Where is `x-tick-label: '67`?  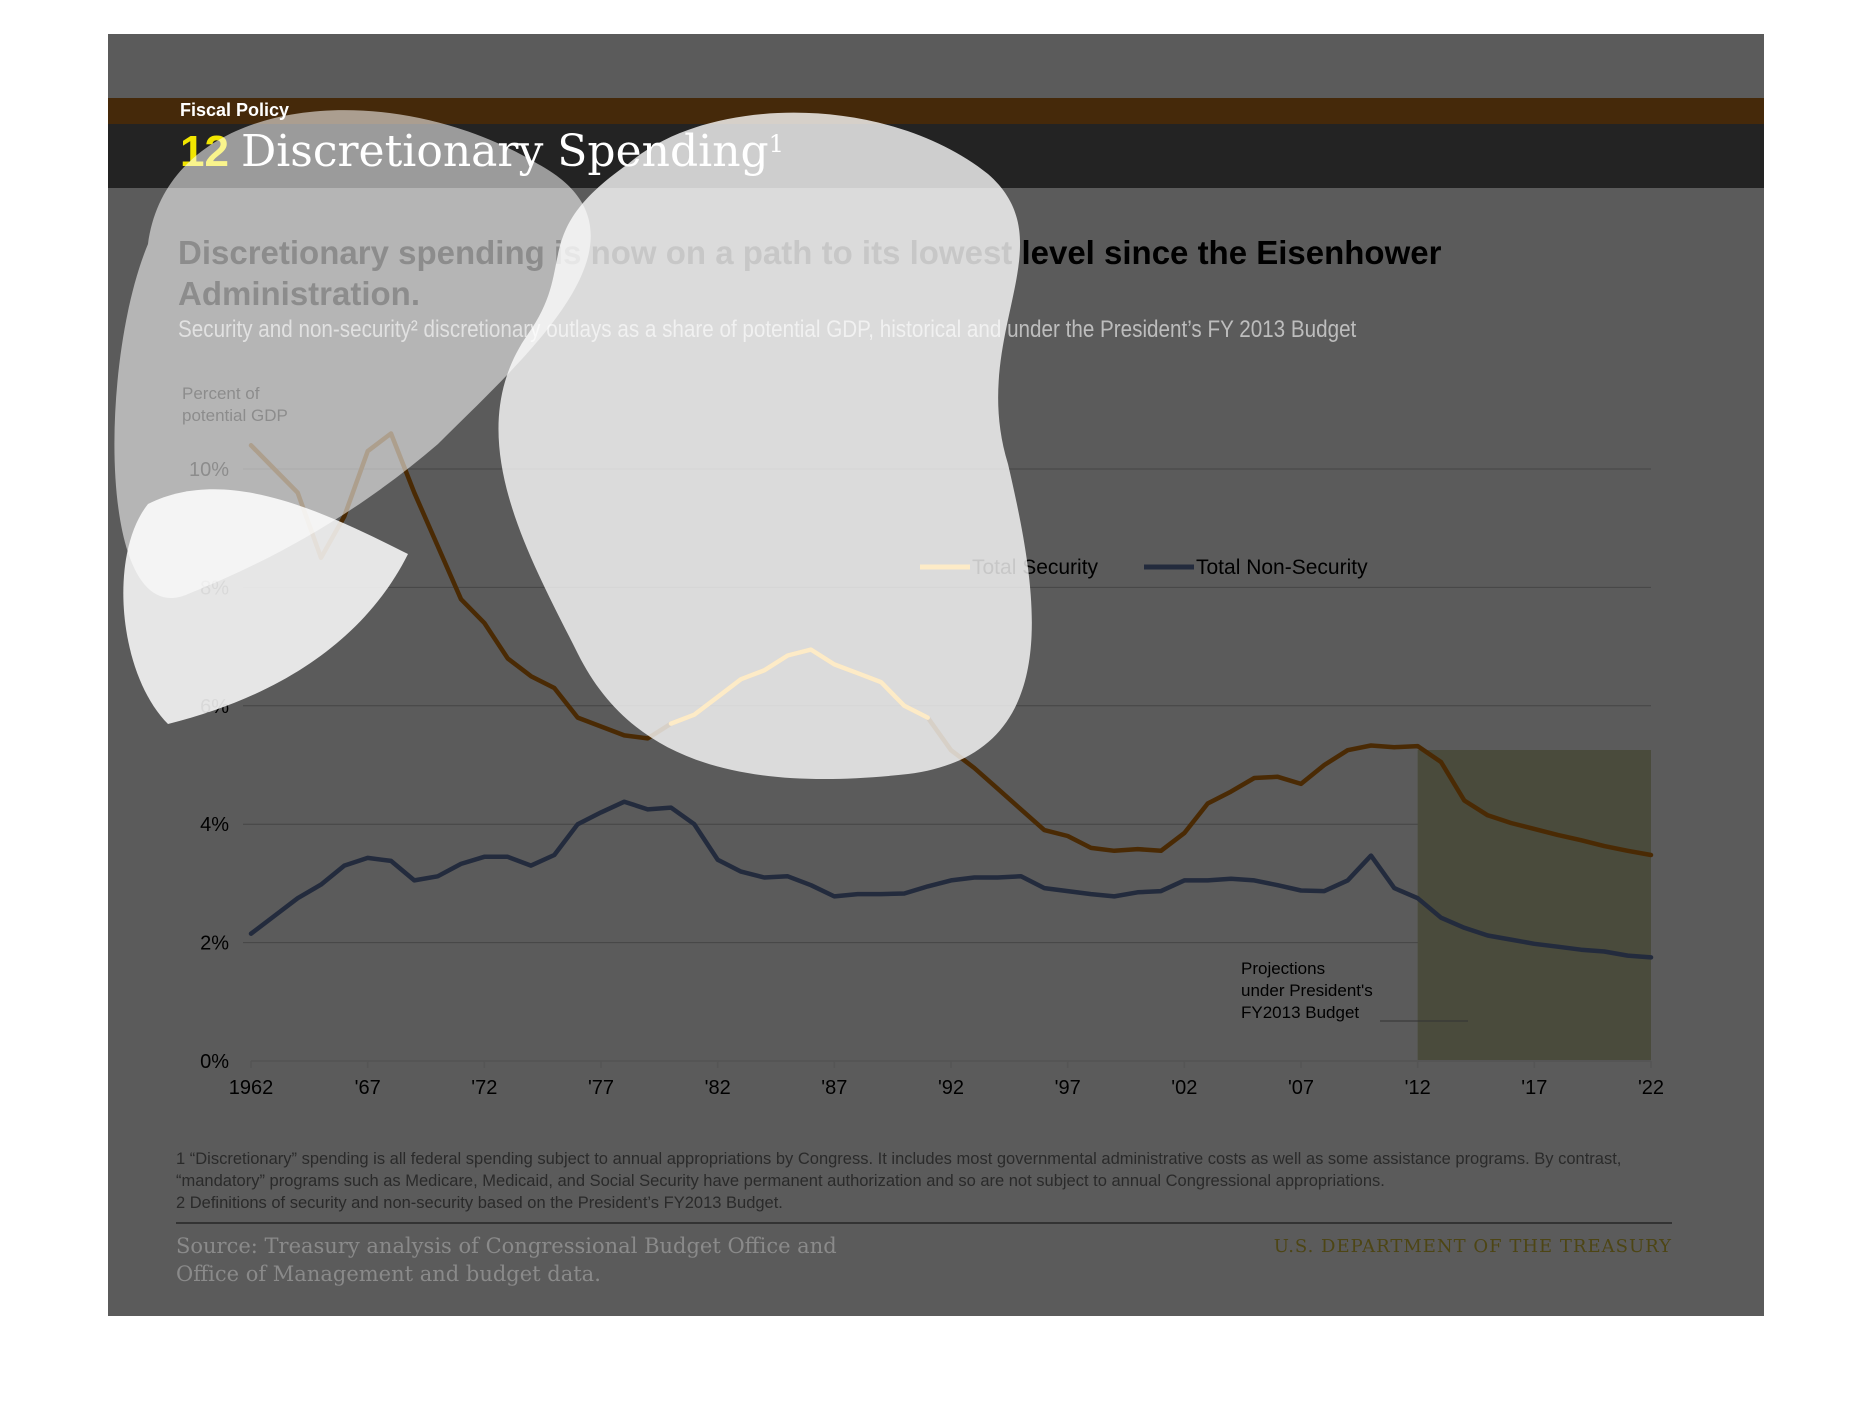
x-tick-label: '67 is located at coordinates (368, 1088).